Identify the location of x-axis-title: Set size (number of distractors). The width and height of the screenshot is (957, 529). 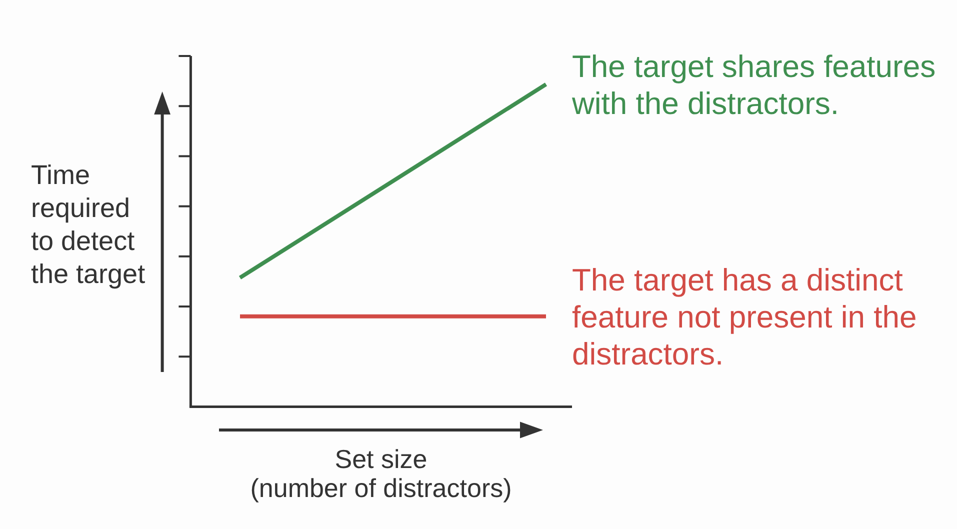
(381, 473).